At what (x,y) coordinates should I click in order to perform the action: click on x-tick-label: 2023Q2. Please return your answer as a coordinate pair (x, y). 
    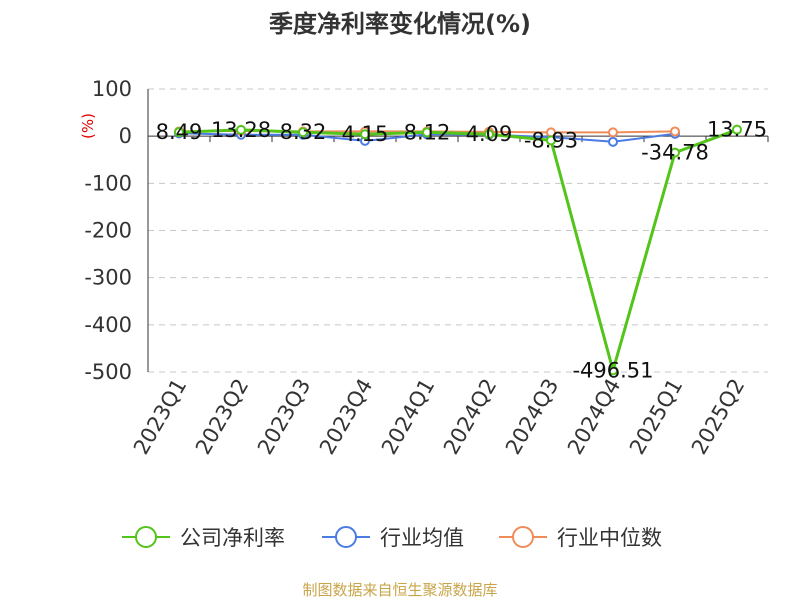
    Looking at the image, I should click on (222, 417).